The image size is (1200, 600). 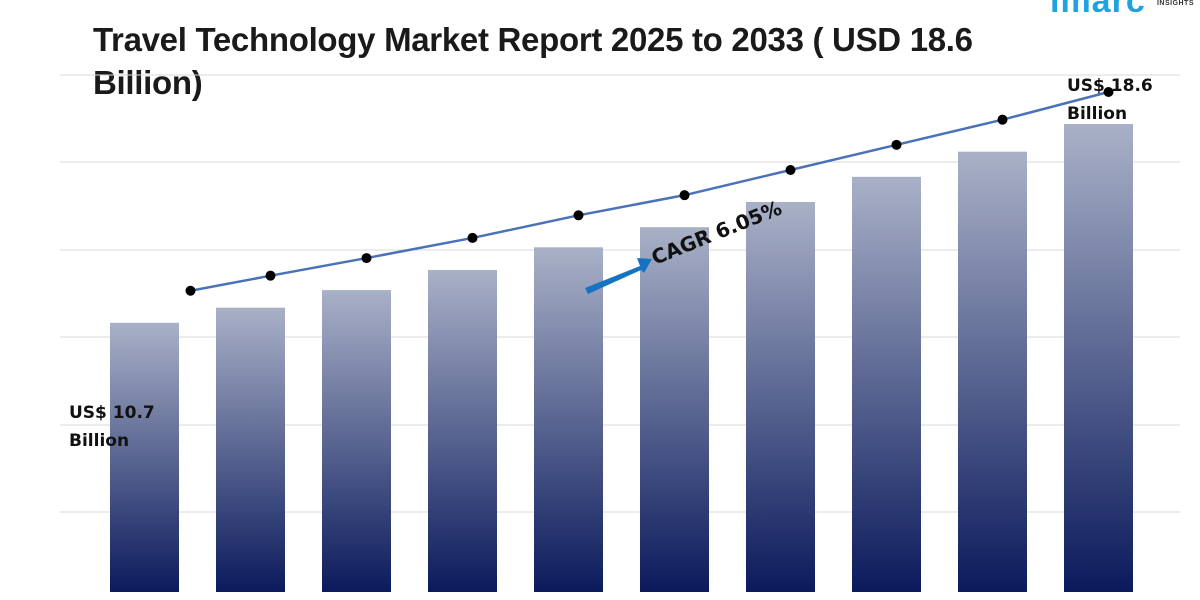 What do you see at coordinates (1175, 3) in the screenshot?
I see `logo-tagline: INSIGHTS` at bounding box center [1175, 3].